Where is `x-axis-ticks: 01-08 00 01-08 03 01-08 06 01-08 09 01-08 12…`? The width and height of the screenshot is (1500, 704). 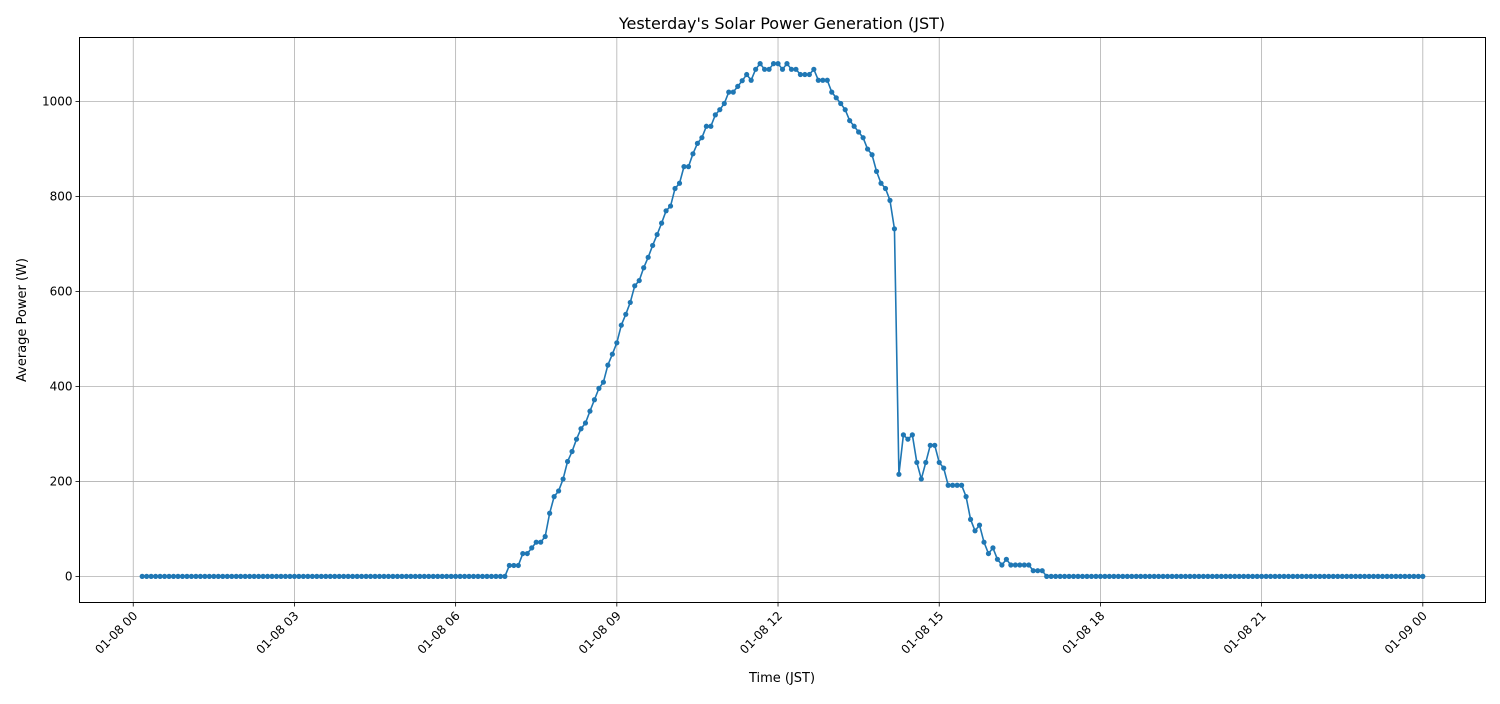
x-axis-ticks: 01-08 00 01-08 03 01-08 06 01-08 09 01-08 12… is located at coordinates (761, 629).